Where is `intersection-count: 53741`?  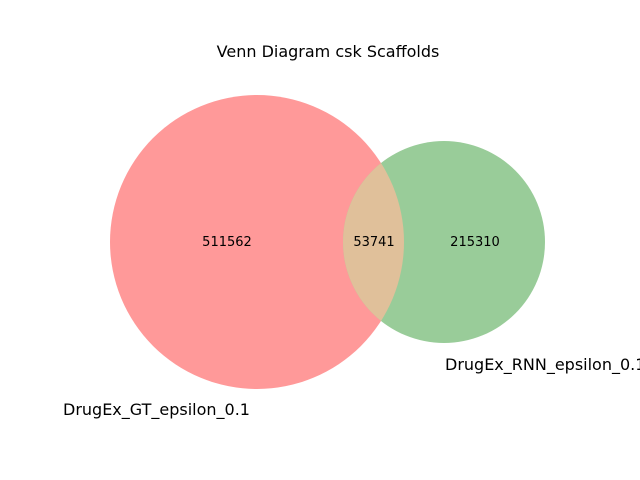
intersection-count: 53741 is located at coordinates (373, 242).